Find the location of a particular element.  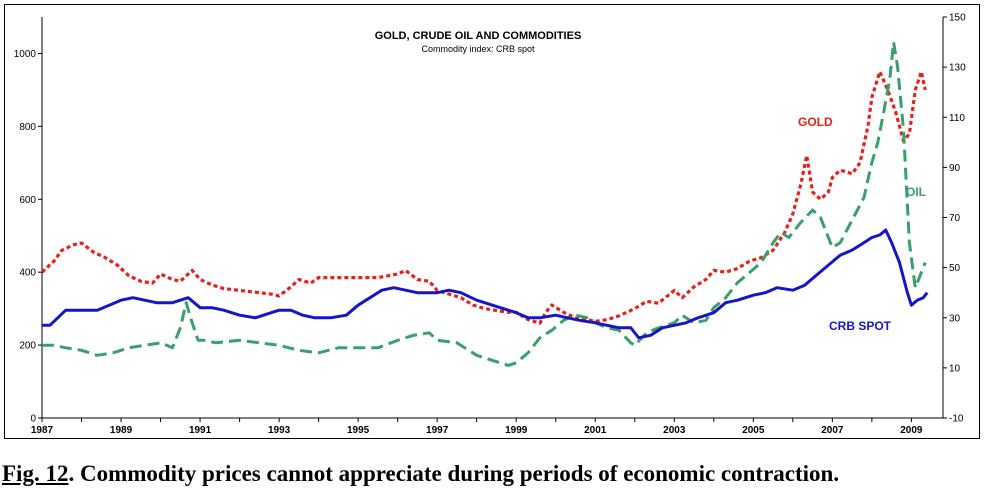

x-tick-label: 1997 is located at coordinates (437, 430).